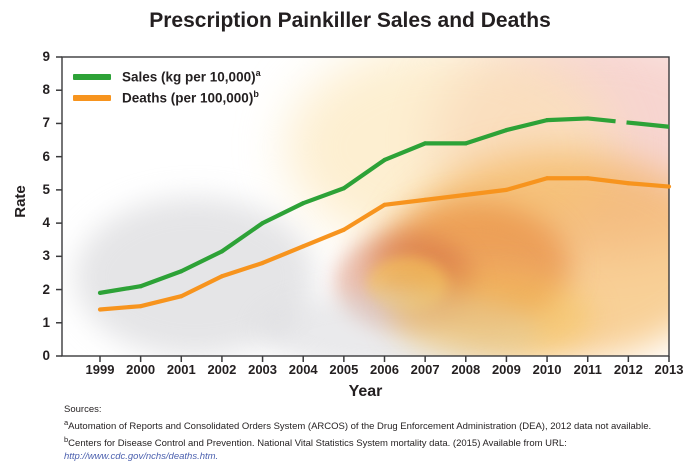  I want to click on y-tick-label: 2, so click(46, 289).